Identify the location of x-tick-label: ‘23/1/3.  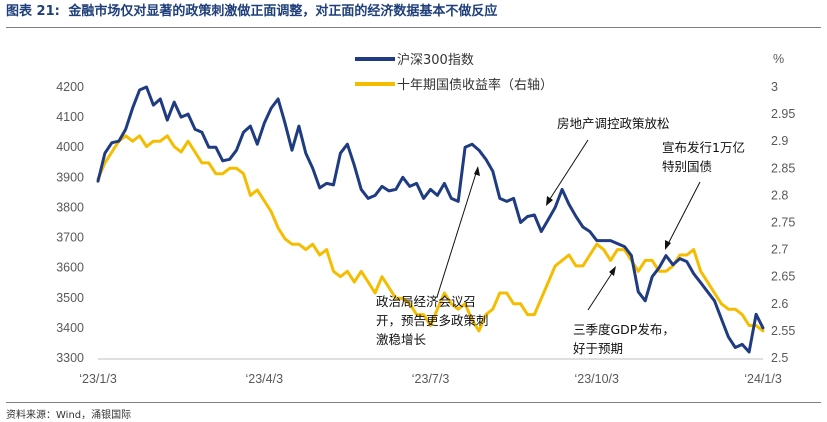
(98, 379).